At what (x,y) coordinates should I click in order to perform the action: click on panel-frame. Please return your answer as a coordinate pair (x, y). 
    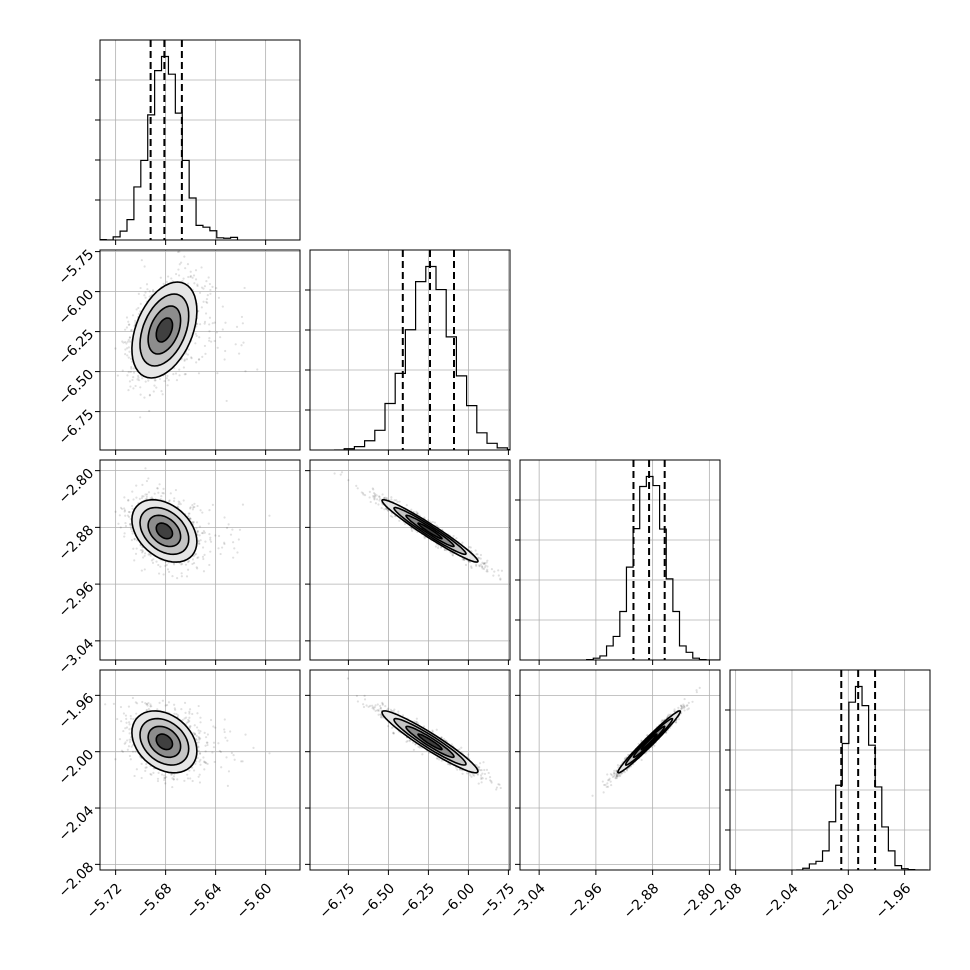
    Looking at the image, I should click on (200, 140).